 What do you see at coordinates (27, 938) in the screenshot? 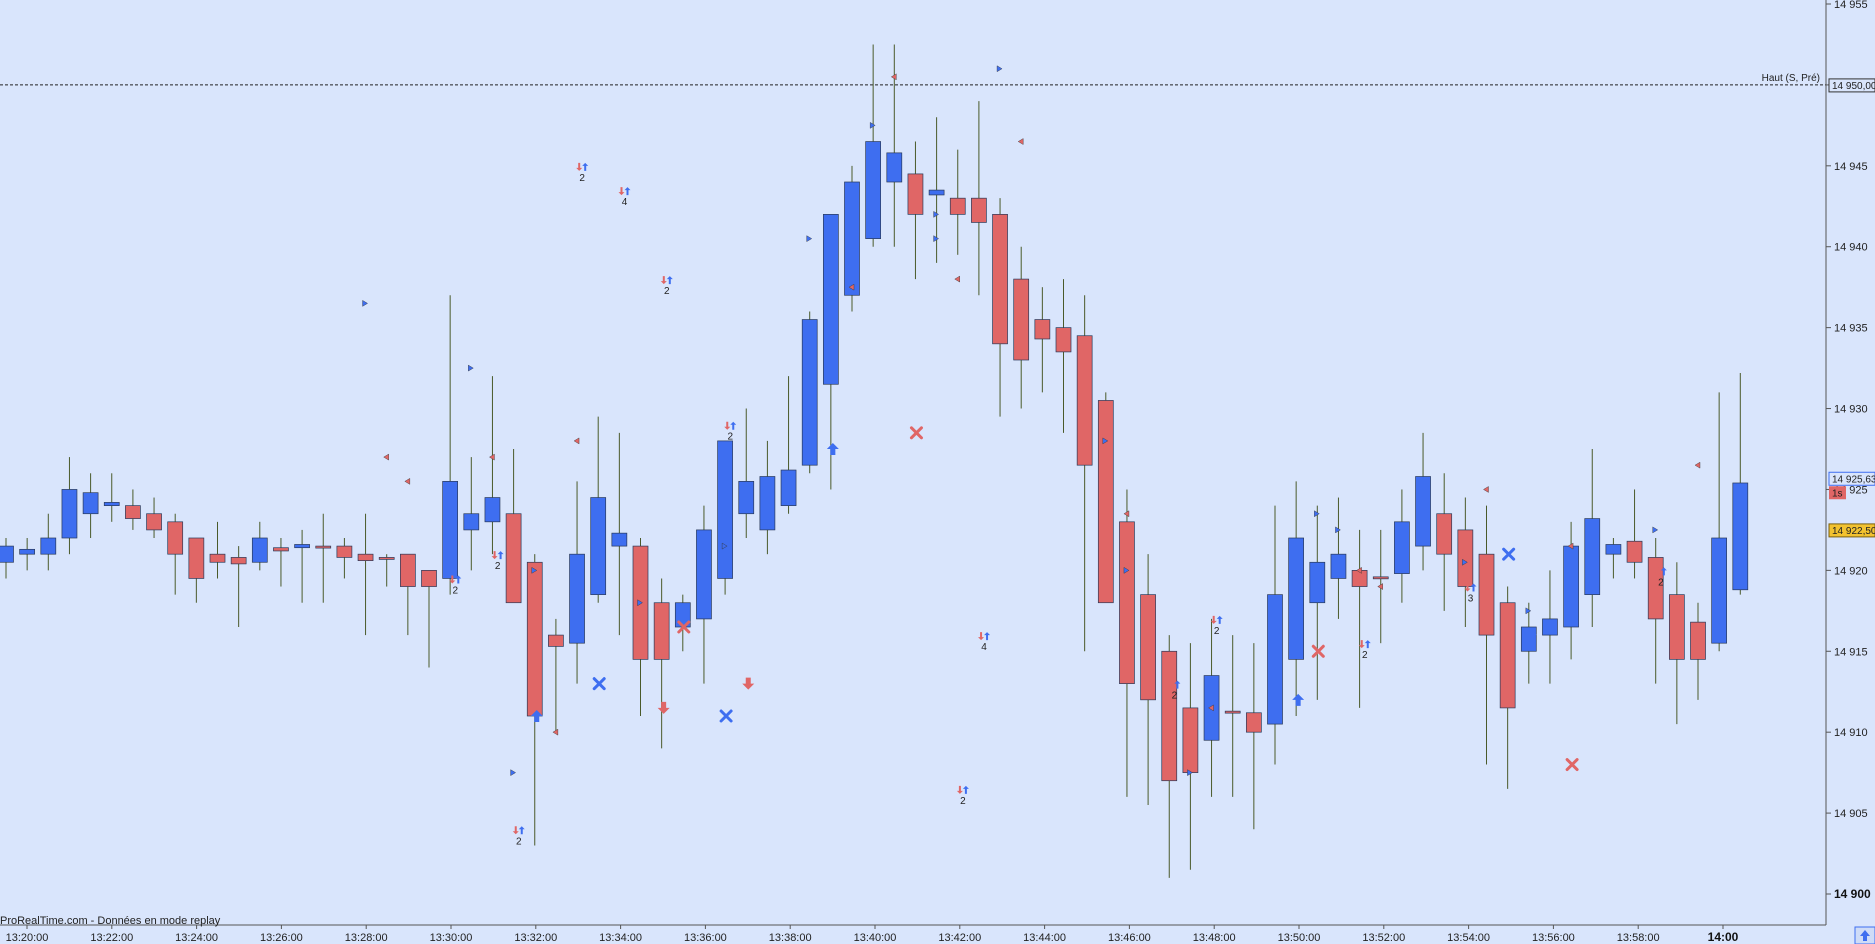
I see `time-tick-label: 13:20:00` at bounding box center [27, 938].